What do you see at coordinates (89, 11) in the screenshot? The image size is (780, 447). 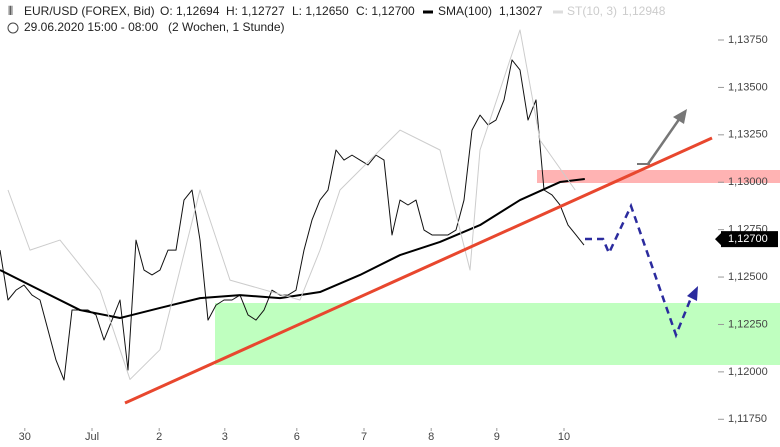 I see `chart-title: EUR/USD (FOREX, Bid)` at bounding box center [89, 11].